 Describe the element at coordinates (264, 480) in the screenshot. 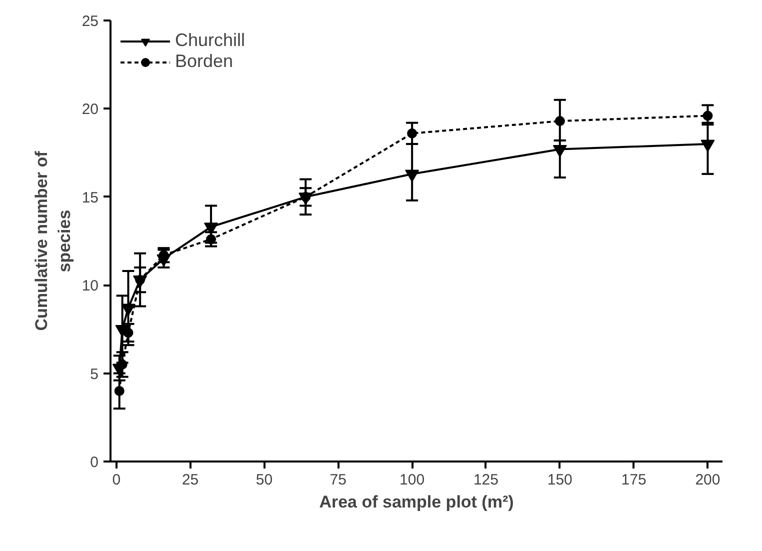

I see `x-tick-label: 50` at that location.